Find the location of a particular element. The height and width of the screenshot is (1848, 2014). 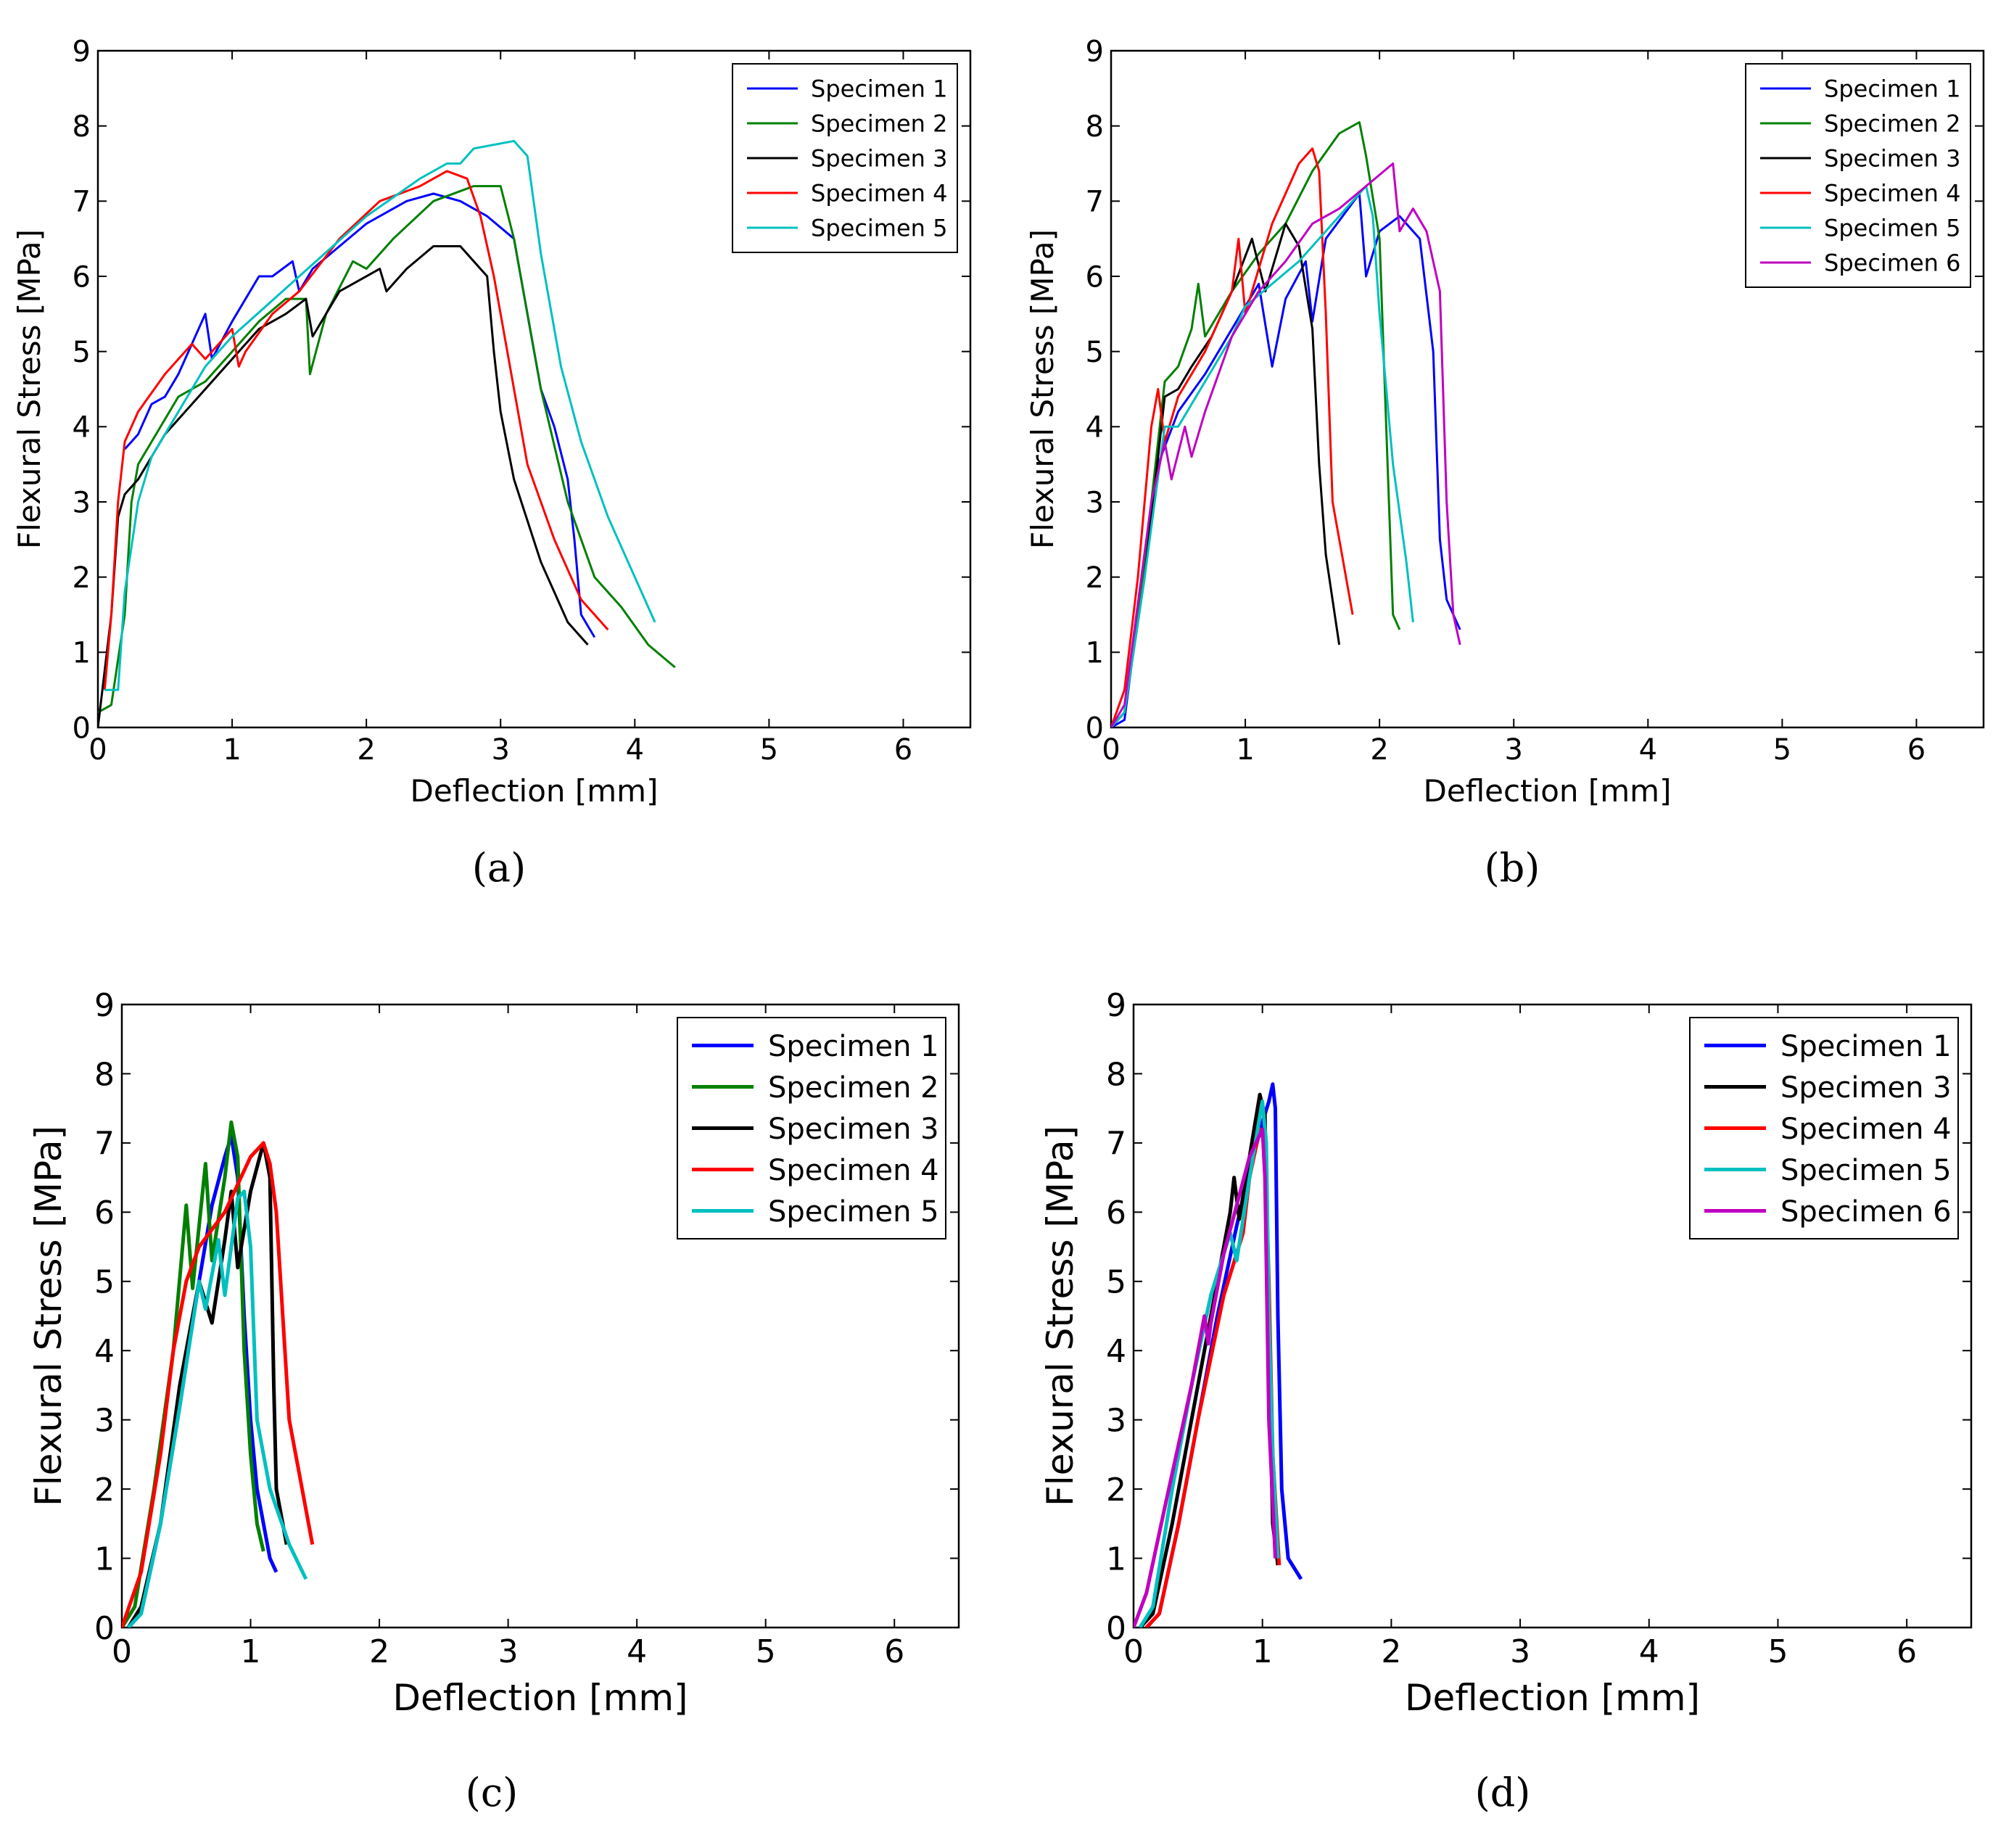

panel-caption: (d) is located at coordinates (1503, 1793).